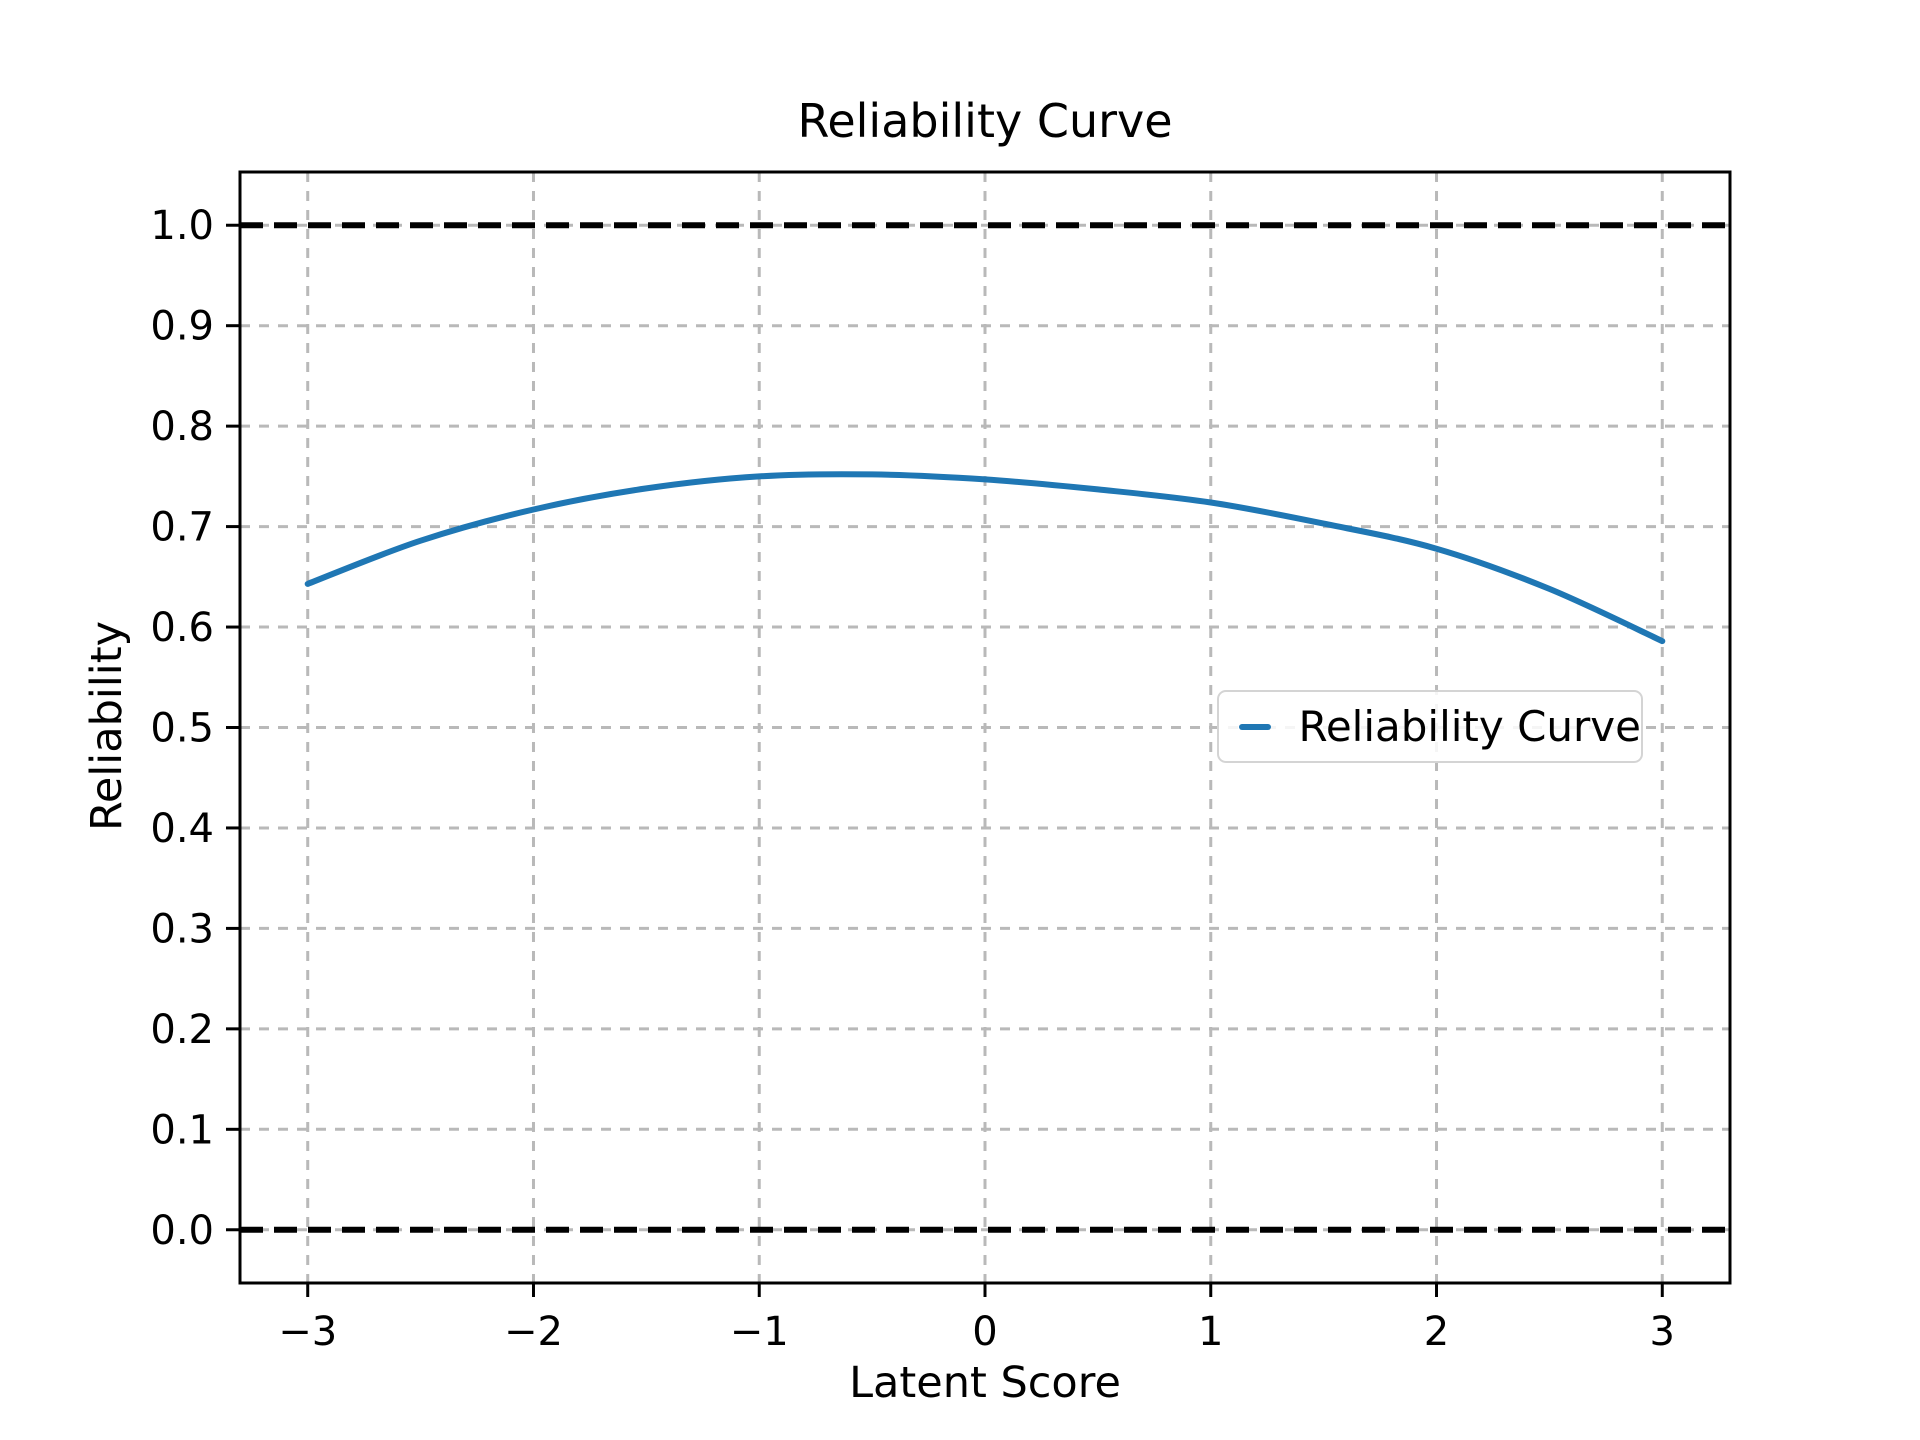  What do you see at coordinates (307, 1332) in the screenshot?
I see `x-tick-label: −3` at bounding box center [307, 1332].